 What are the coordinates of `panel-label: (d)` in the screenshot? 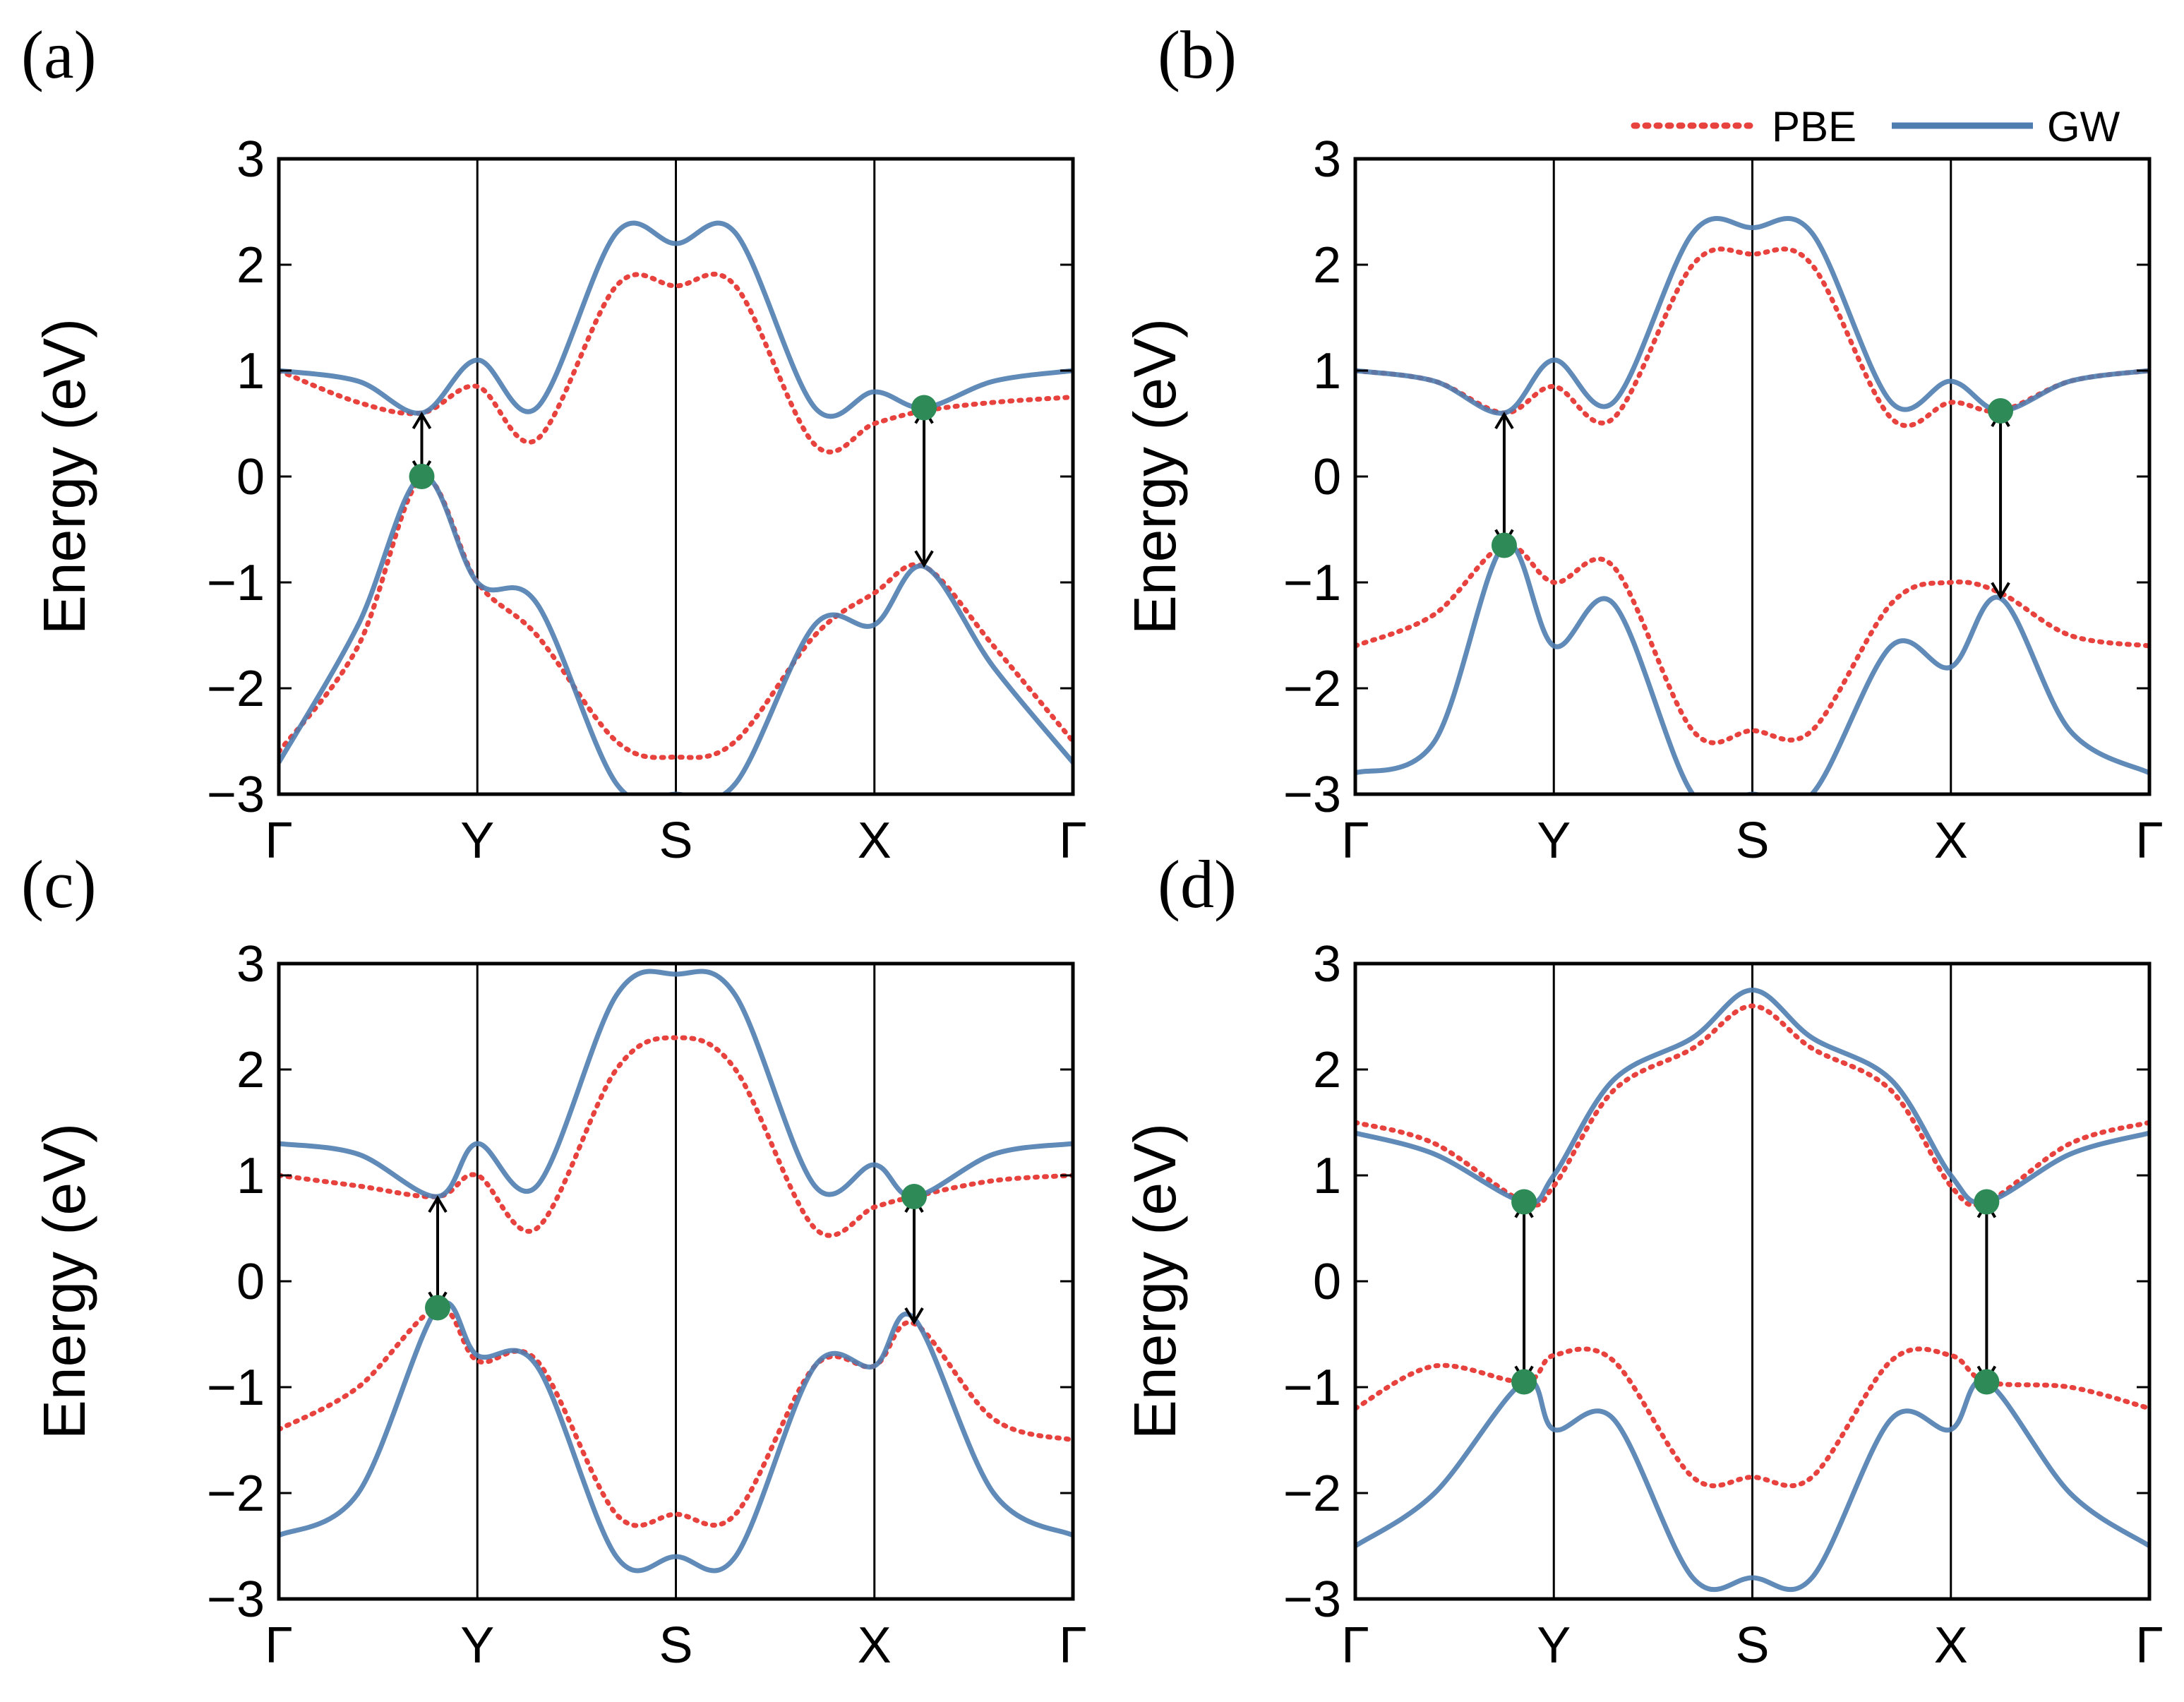 It's located at (1198, 884).